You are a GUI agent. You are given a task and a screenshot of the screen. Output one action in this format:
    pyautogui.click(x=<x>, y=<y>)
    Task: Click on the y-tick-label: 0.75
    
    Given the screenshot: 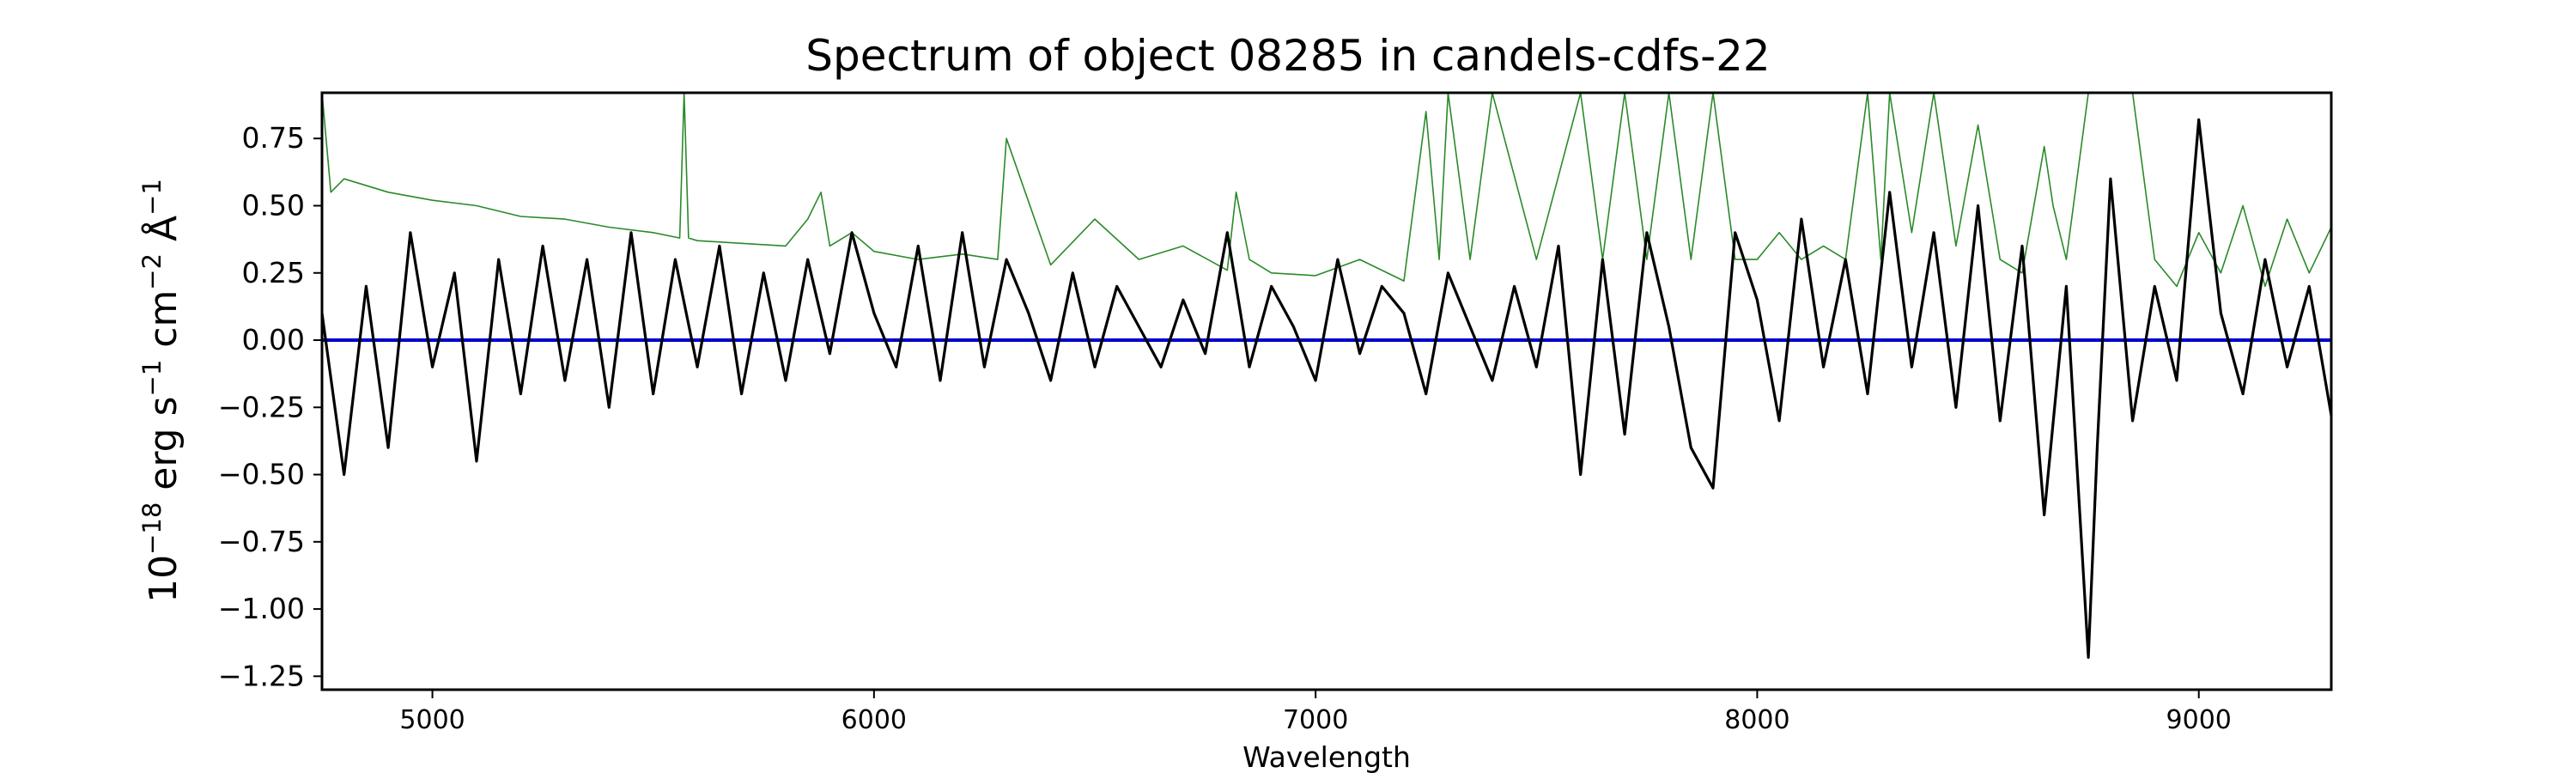 What is the action you would take?
    pyautogui.click(x=273, y=138)
    